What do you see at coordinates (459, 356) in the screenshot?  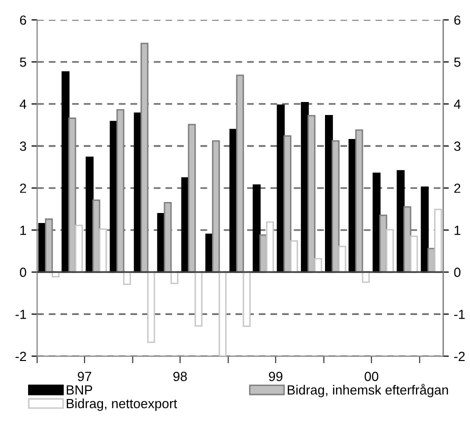 I see `y2-tick-label: -2` at bounding box center [459, 356].